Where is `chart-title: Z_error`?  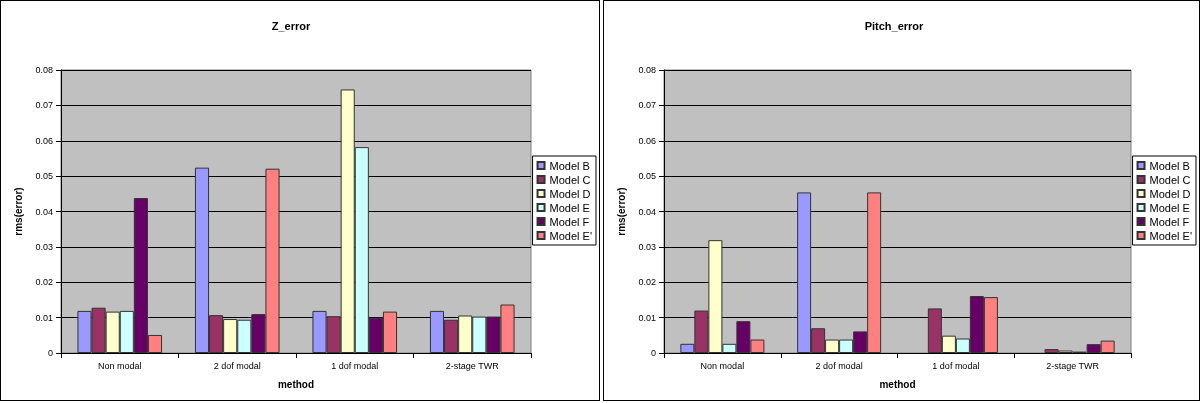
chart-title: Z_error is located at coordinates (291, 25).